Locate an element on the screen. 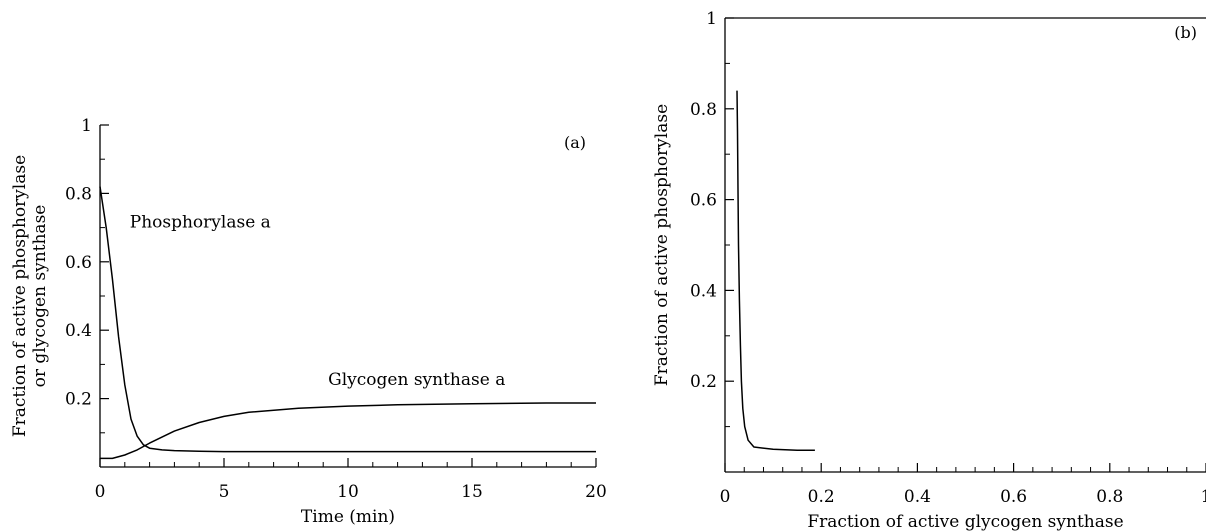  x-tick-label: 1 is located at coordinates (1203, 497).